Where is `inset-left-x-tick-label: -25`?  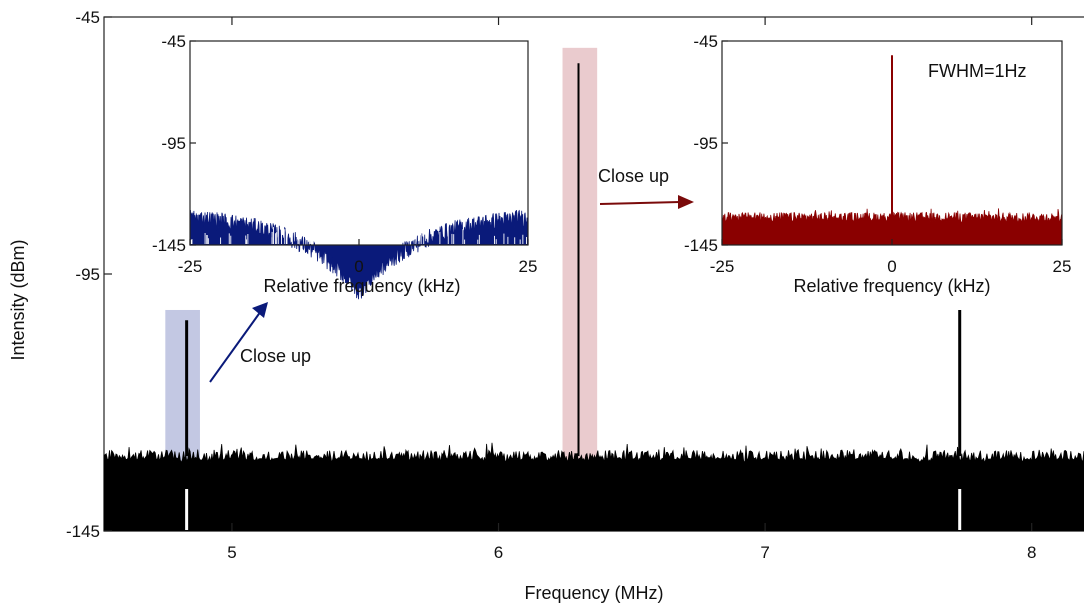 inset-left-x-tick-label: -25 is located at coordinates (190, 266).